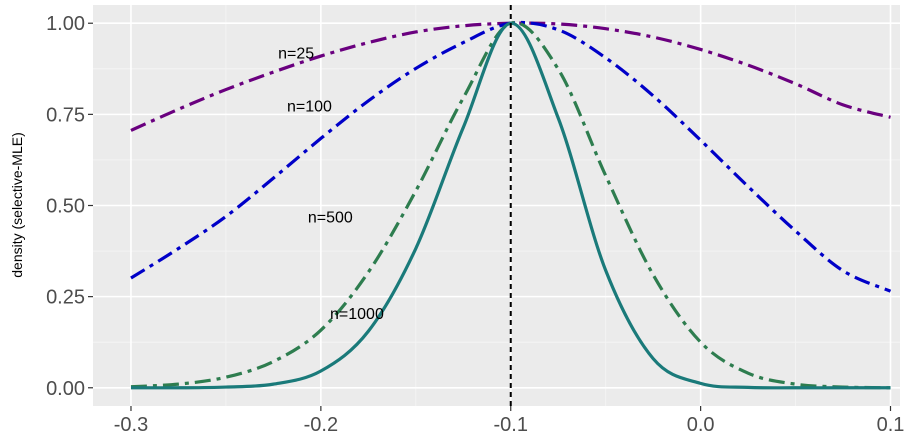  I want to click on x-tick-label: -0.3, so click(131, 425).